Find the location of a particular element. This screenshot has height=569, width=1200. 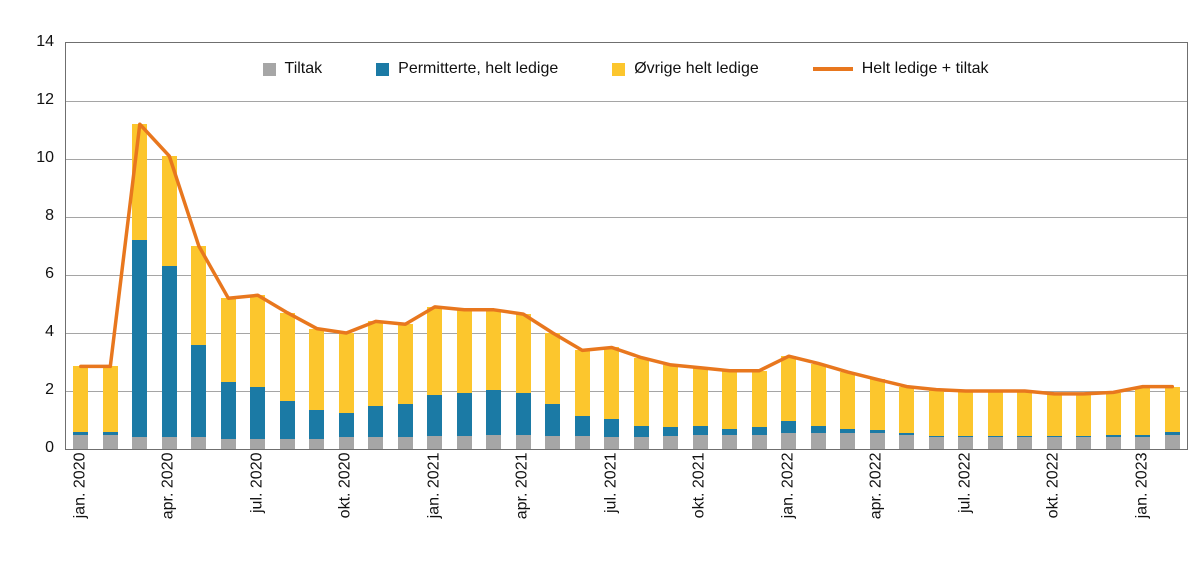

legend-label: Tiltak is located at coordinates (303, 68).